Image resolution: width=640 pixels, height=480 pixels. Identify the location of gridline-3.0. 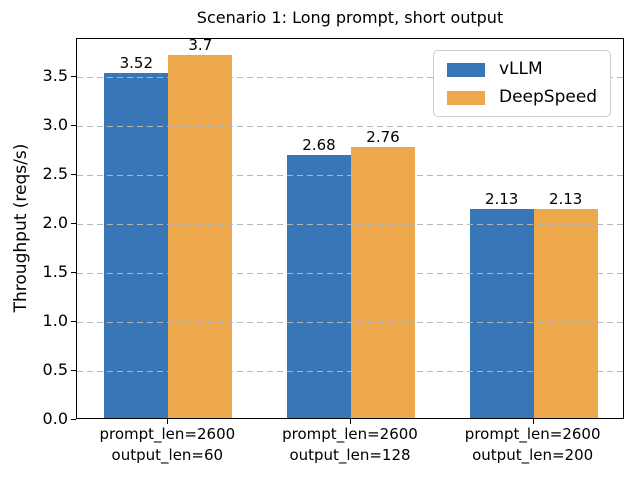
(350, 126).